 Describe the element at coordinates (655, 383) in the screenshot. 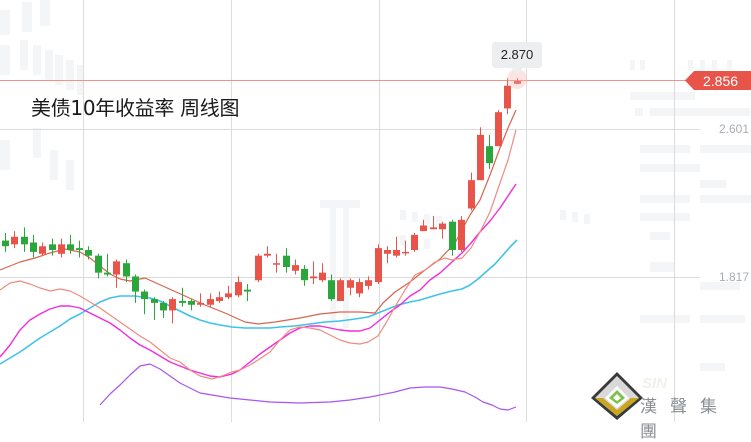

I see `logo-sub-text: SIN` at that location.